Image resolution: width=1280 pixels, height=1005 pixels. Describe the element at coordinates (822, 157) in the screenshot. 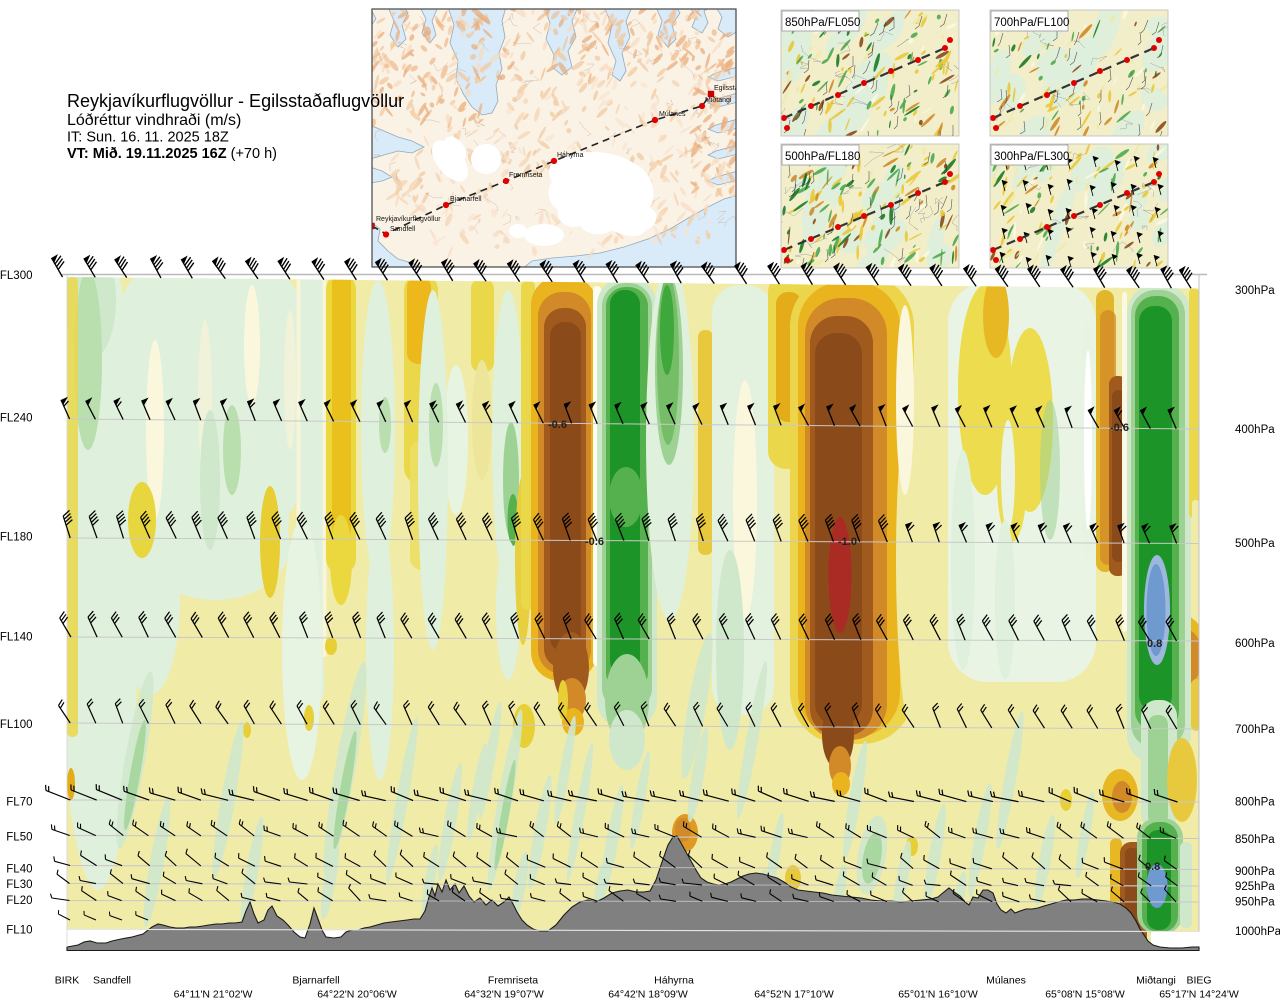

I see `svg-text: 500hPa/FL180` at that location.